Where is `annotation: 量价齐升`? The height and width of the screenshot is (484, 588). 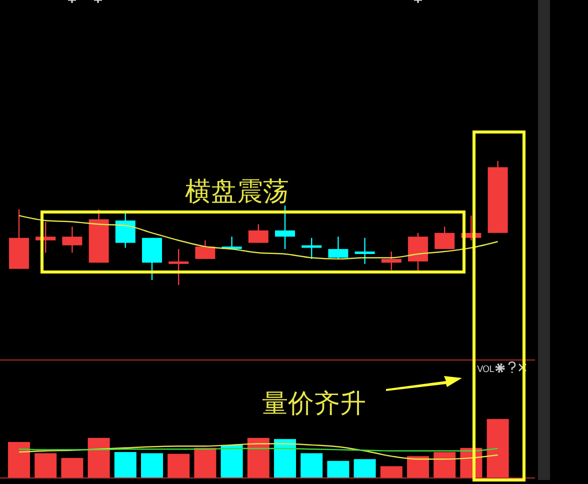 annotation: 量价齐升 is located at coordinates (314, 404).